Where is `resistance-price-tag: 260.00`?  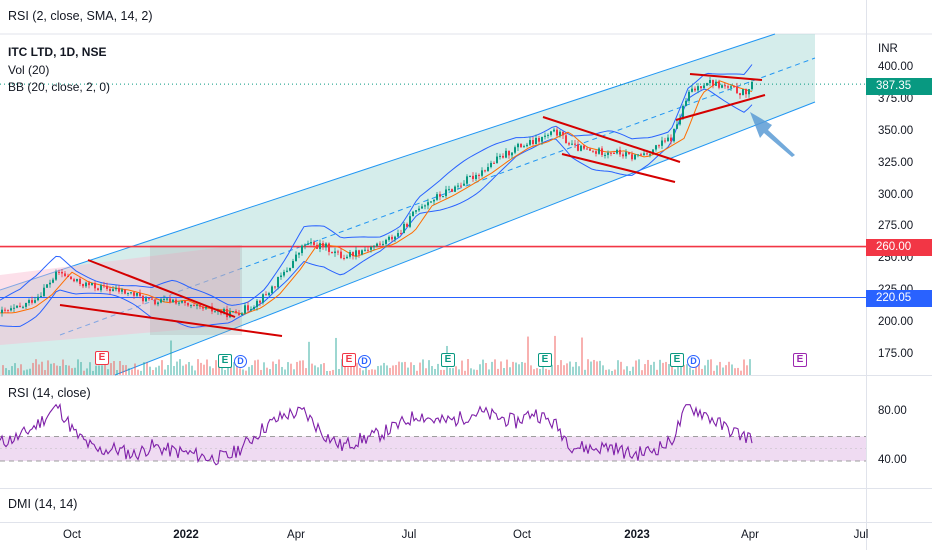 resistance-price-tag: 260.00 is located at coordinates (899, 247).